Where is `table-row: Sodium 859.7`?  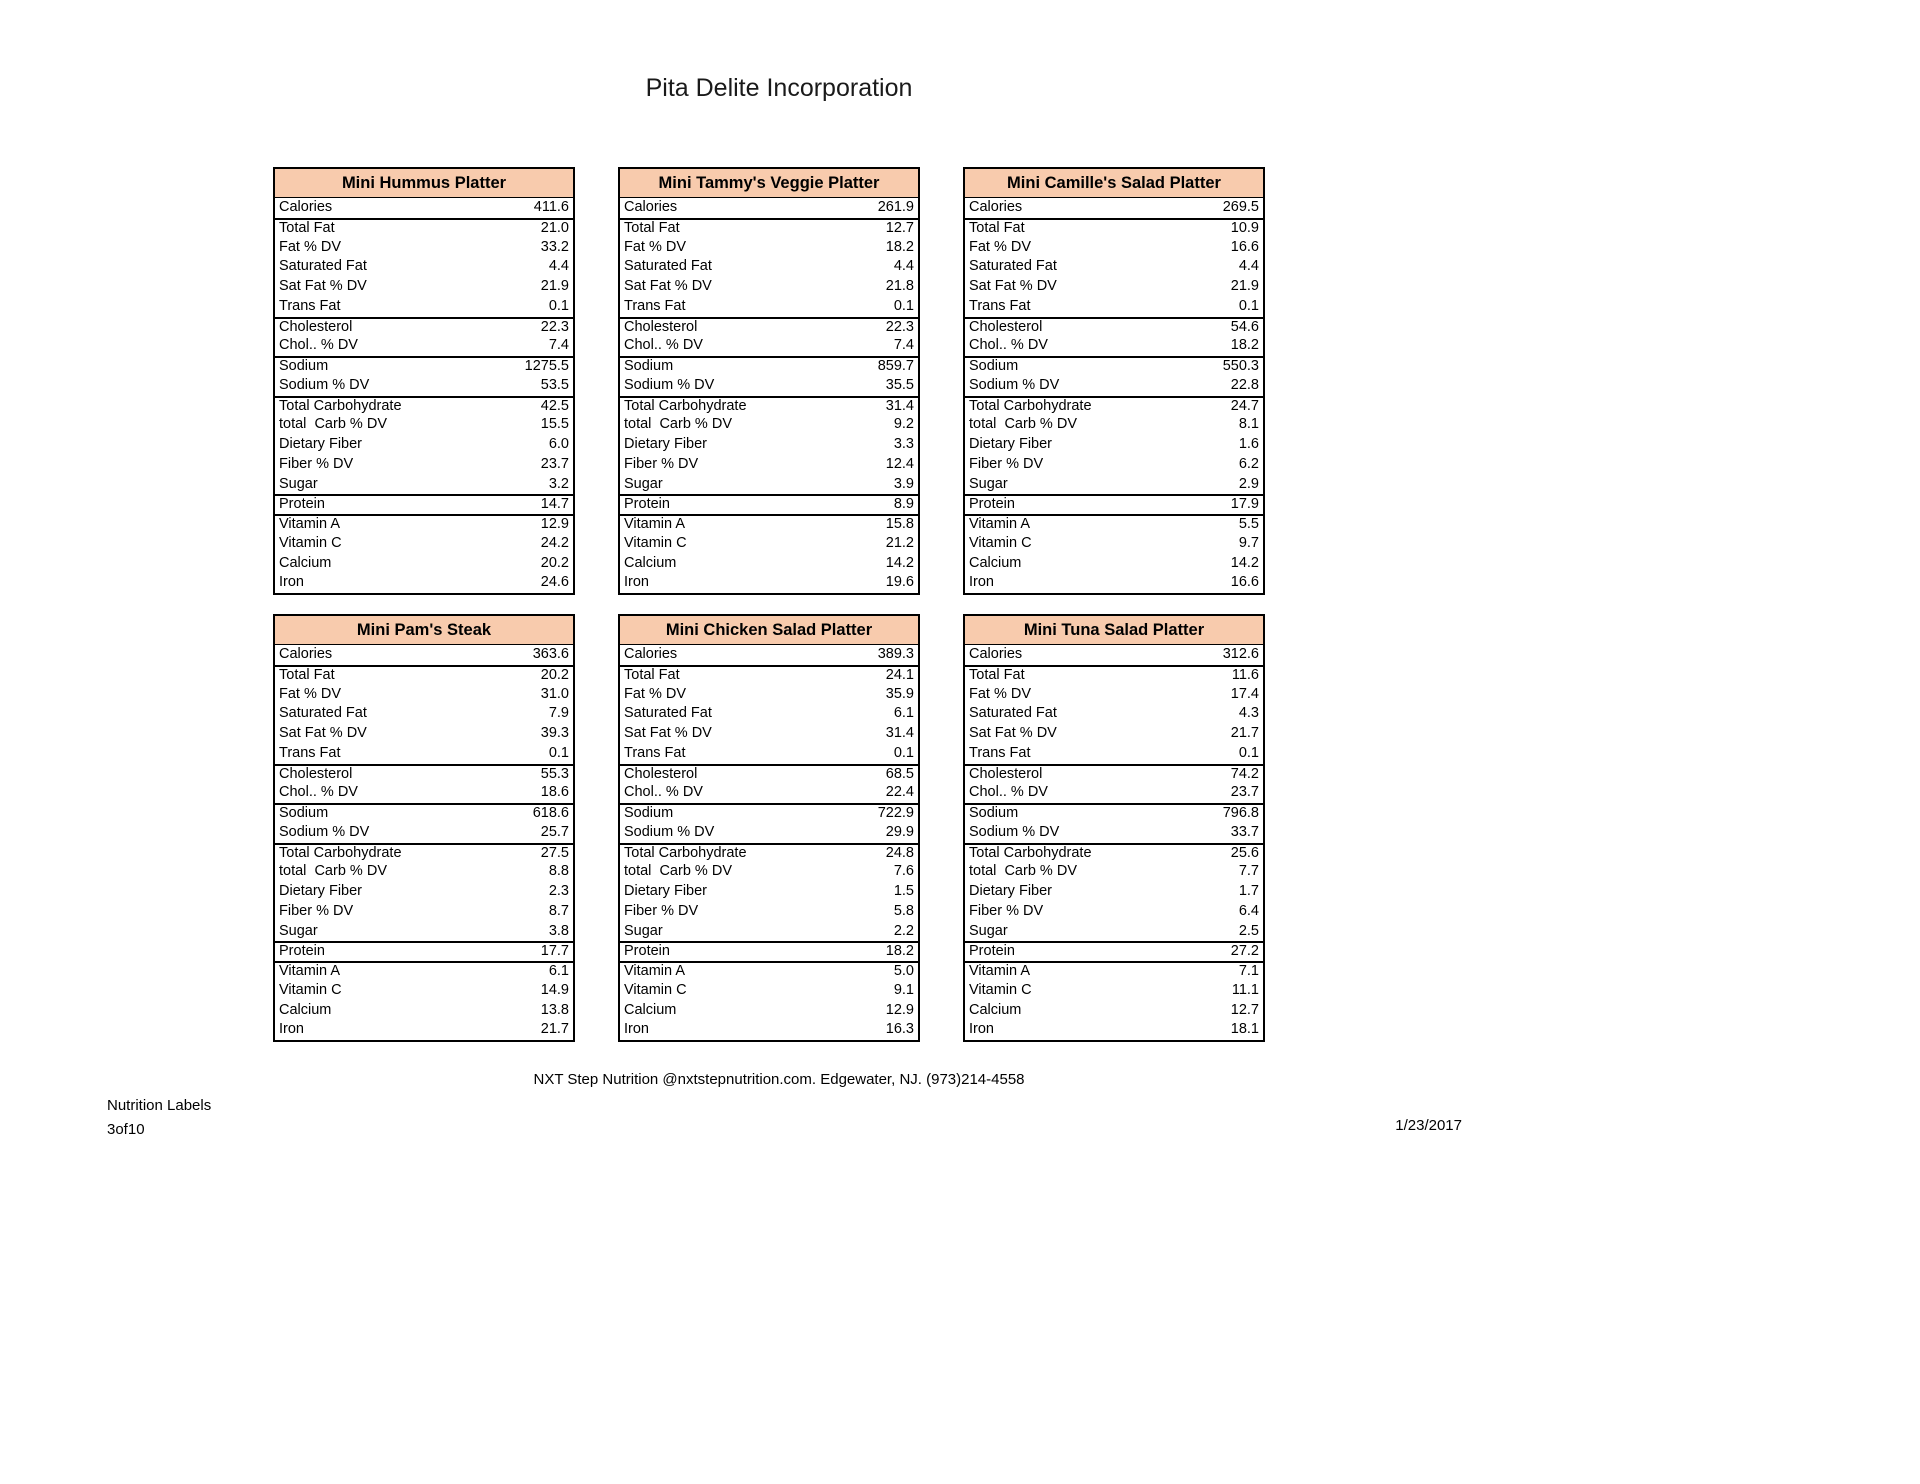
table-row: Sodium 859.7 is located at coordinates (769, 366).